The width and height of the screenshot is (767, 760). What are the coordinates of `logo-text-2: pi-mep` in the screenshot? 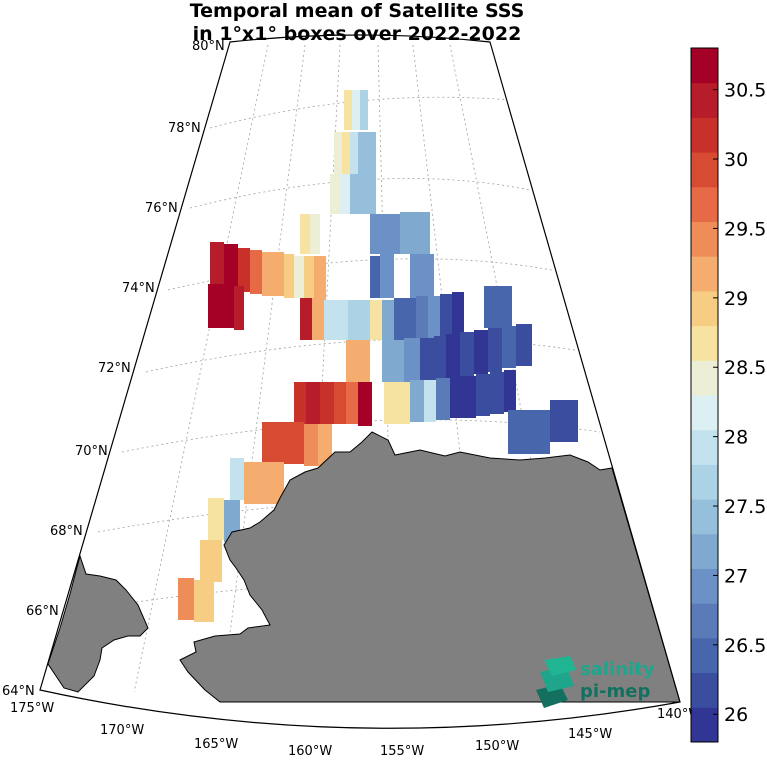 It's located at (615, 691).